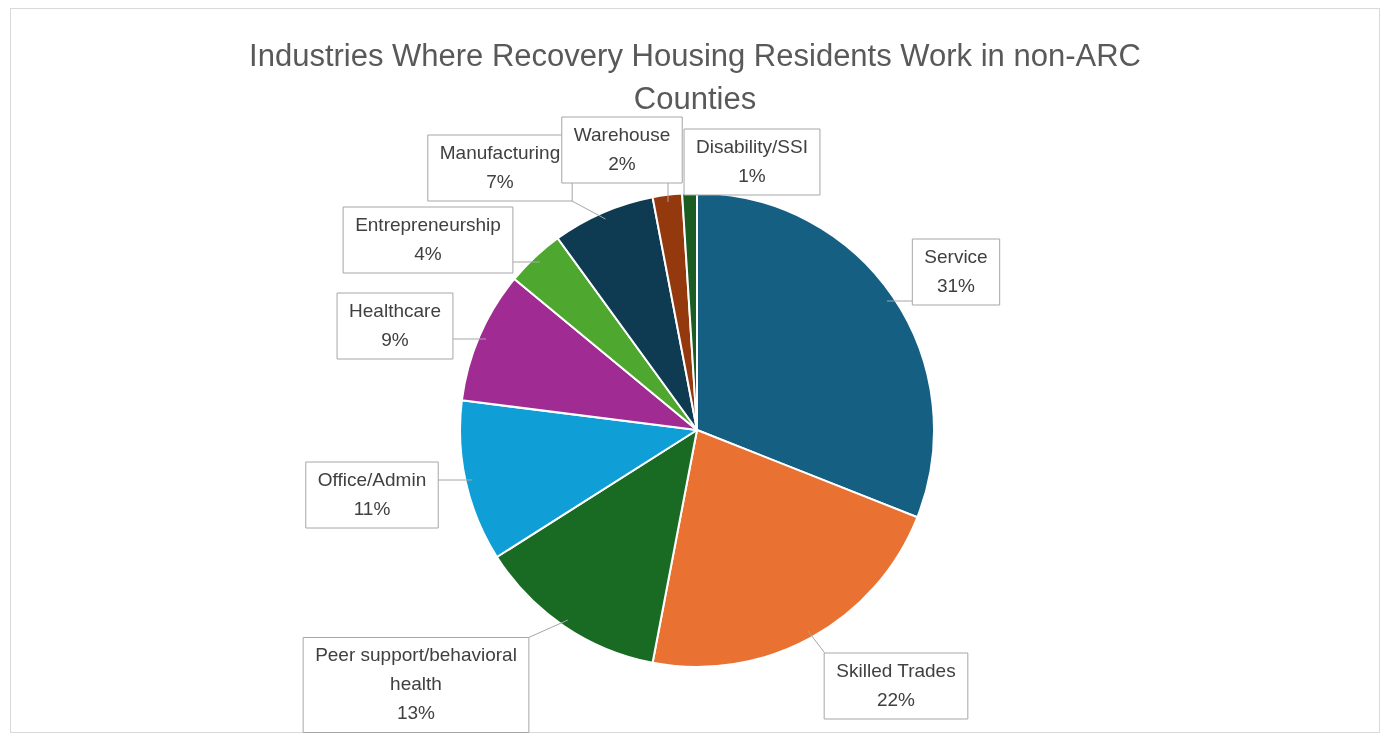  I want to click on slice-label: Healthcare, so click(395, 310).